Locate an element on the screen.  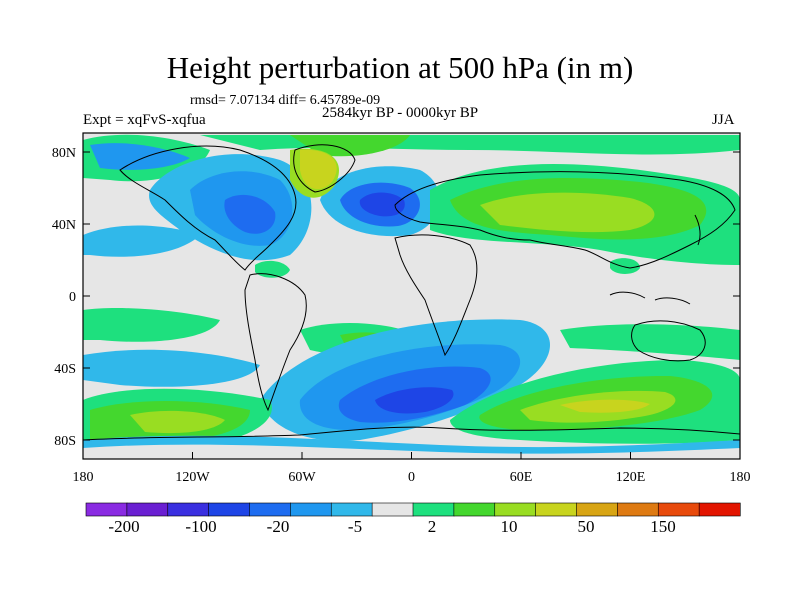
contour-north-pacific-blue is located at coordinates (140, 156).